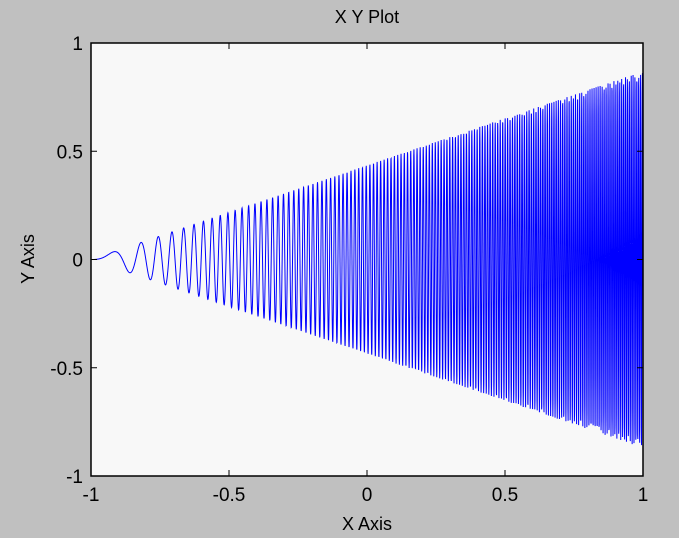  I want to click on plot-title: X Y Plot, so click(367, 17).